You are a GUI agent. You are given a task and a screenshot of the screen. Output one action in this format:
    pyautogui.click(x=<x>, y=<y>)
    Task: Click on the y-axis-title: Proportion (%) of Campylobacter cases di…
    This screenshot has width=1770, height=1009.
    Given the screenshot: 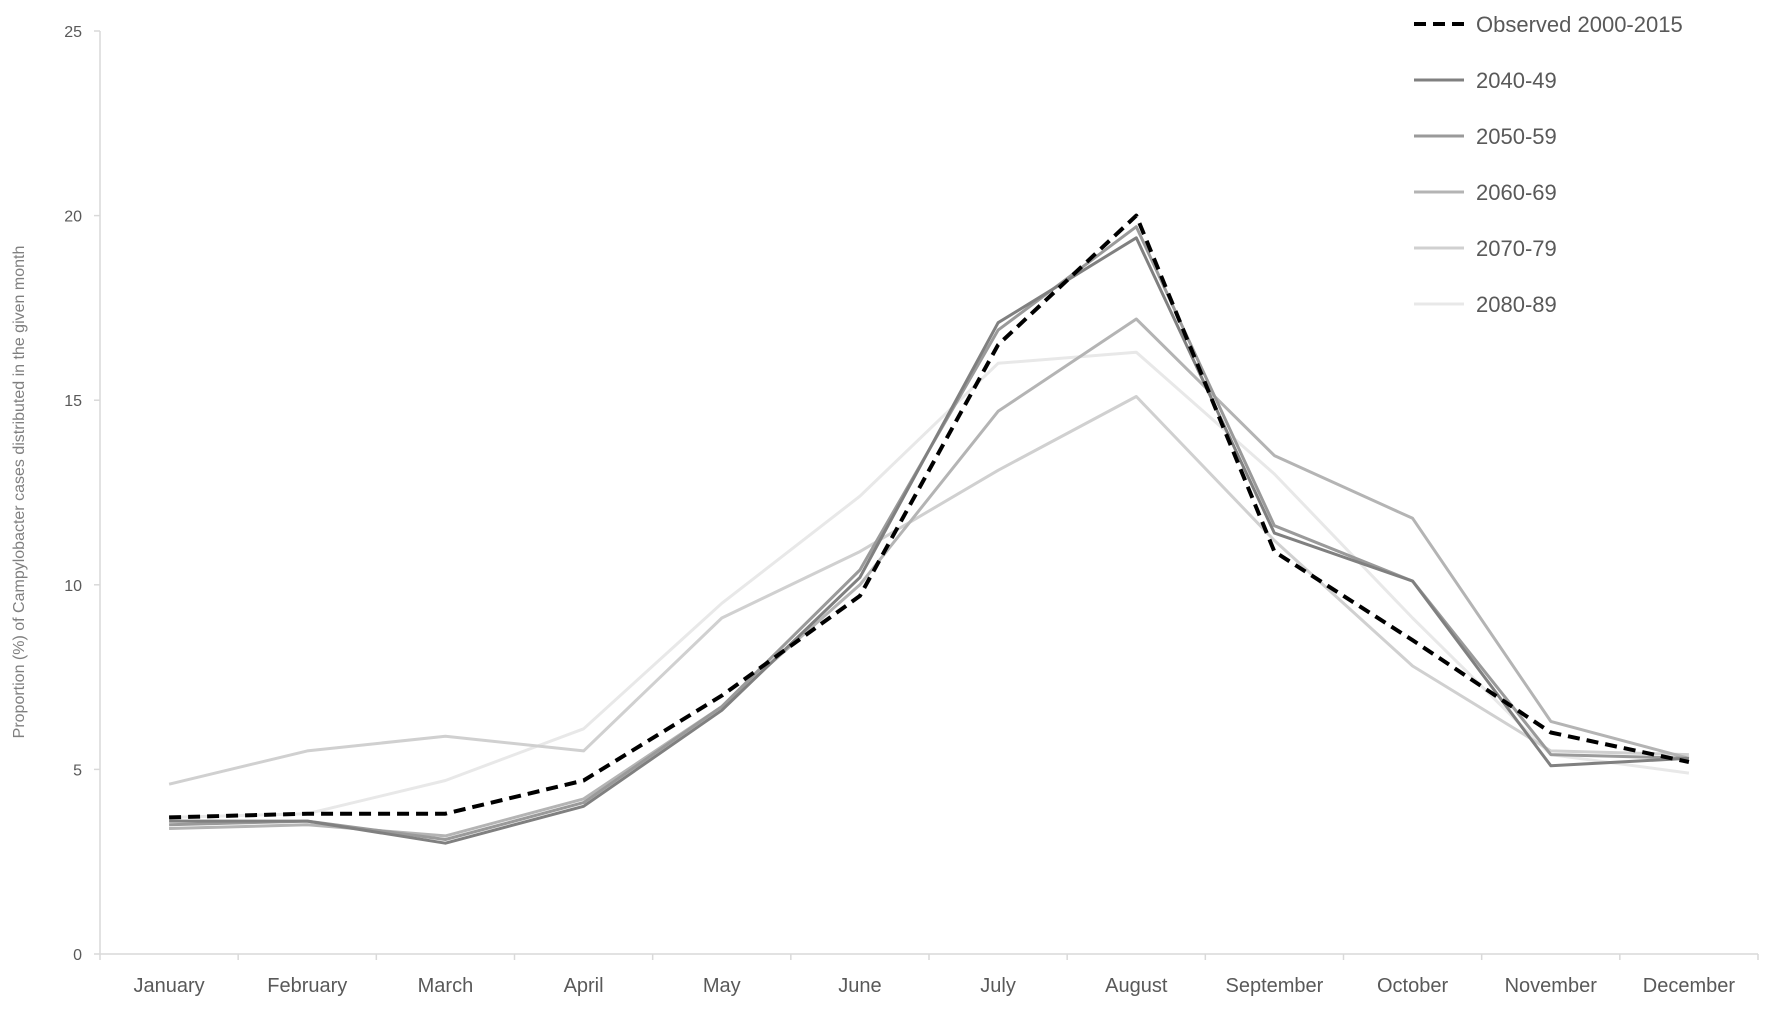 What is the action you would take?
    pyautogui.click(x=19, y=492)
    